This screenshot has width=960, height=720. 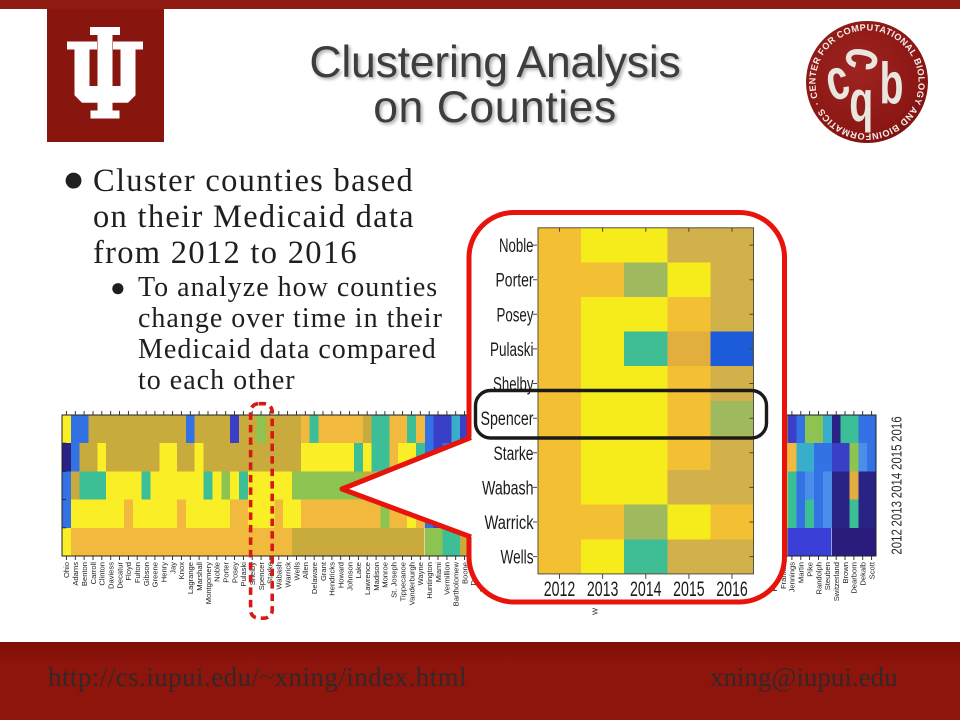 I want to click on svg-text: Allen, so click(x=305, y=570).